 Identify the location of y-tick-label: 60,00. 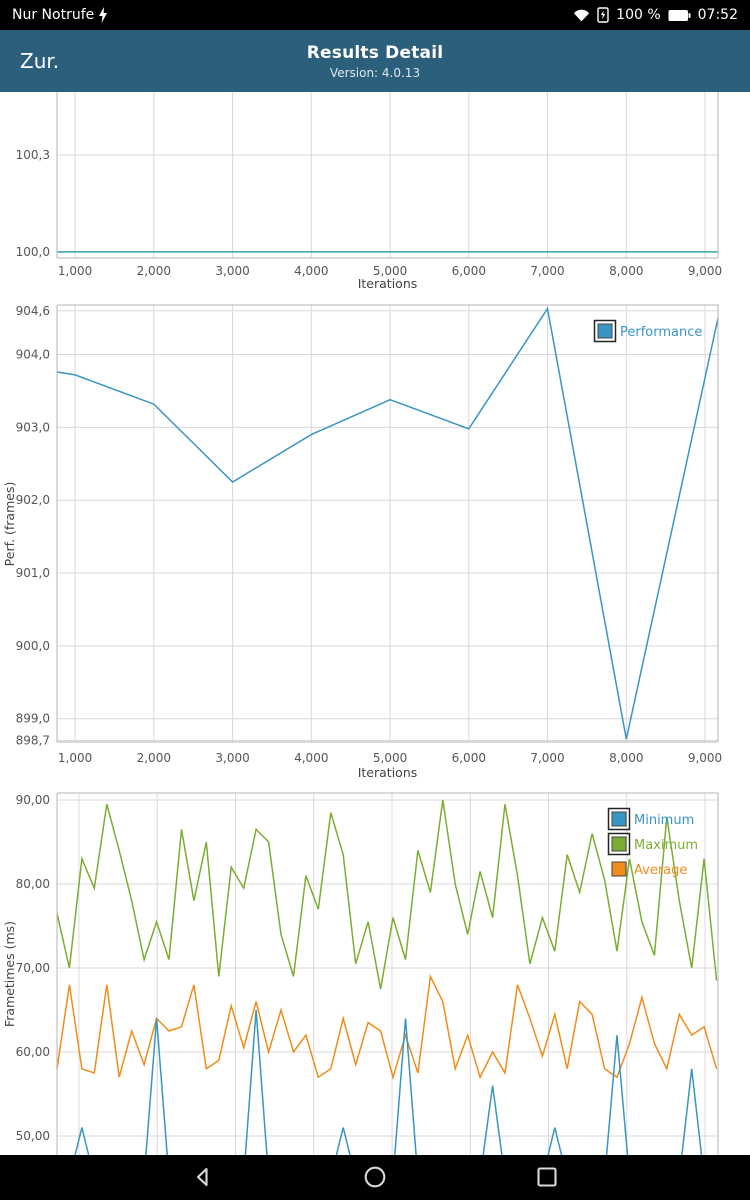
(33, 1052).